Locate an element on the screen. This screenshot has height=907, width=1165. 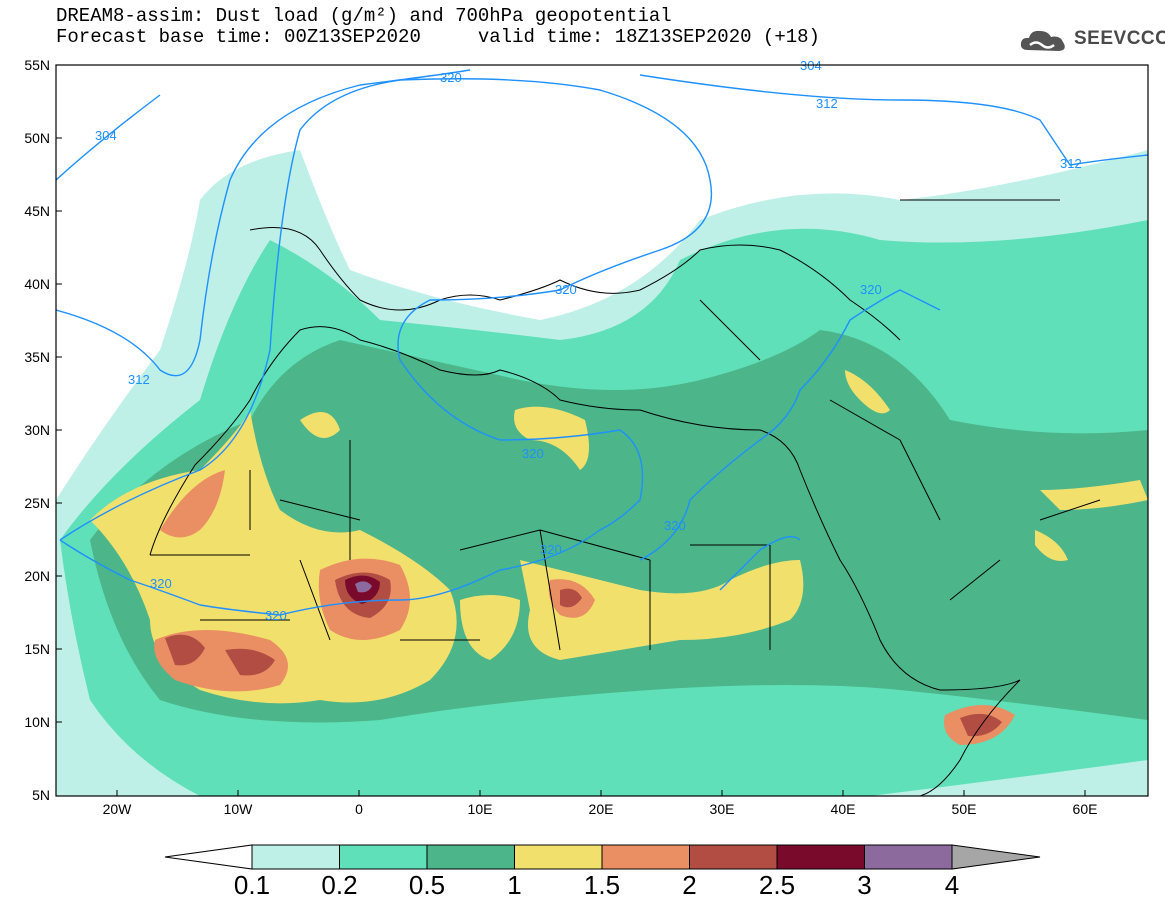
lon-label: 30E is located at coordinates (722, 809).